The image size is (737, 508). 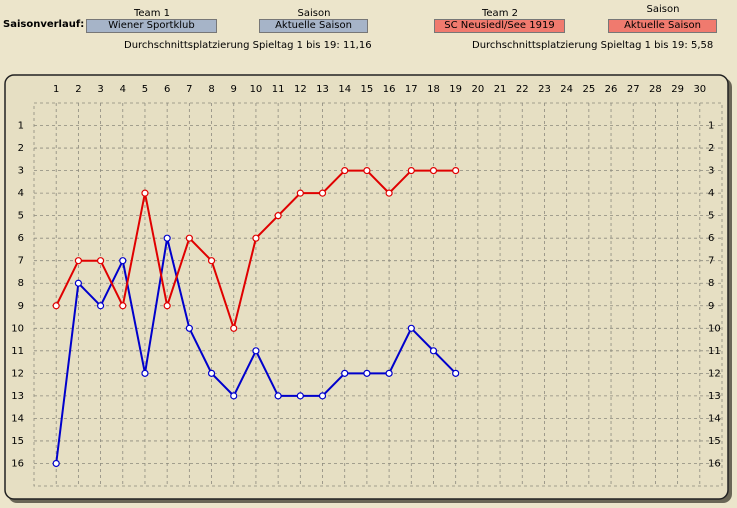 I want to click on x-tick-label: 3, so click(x=100, y=89).